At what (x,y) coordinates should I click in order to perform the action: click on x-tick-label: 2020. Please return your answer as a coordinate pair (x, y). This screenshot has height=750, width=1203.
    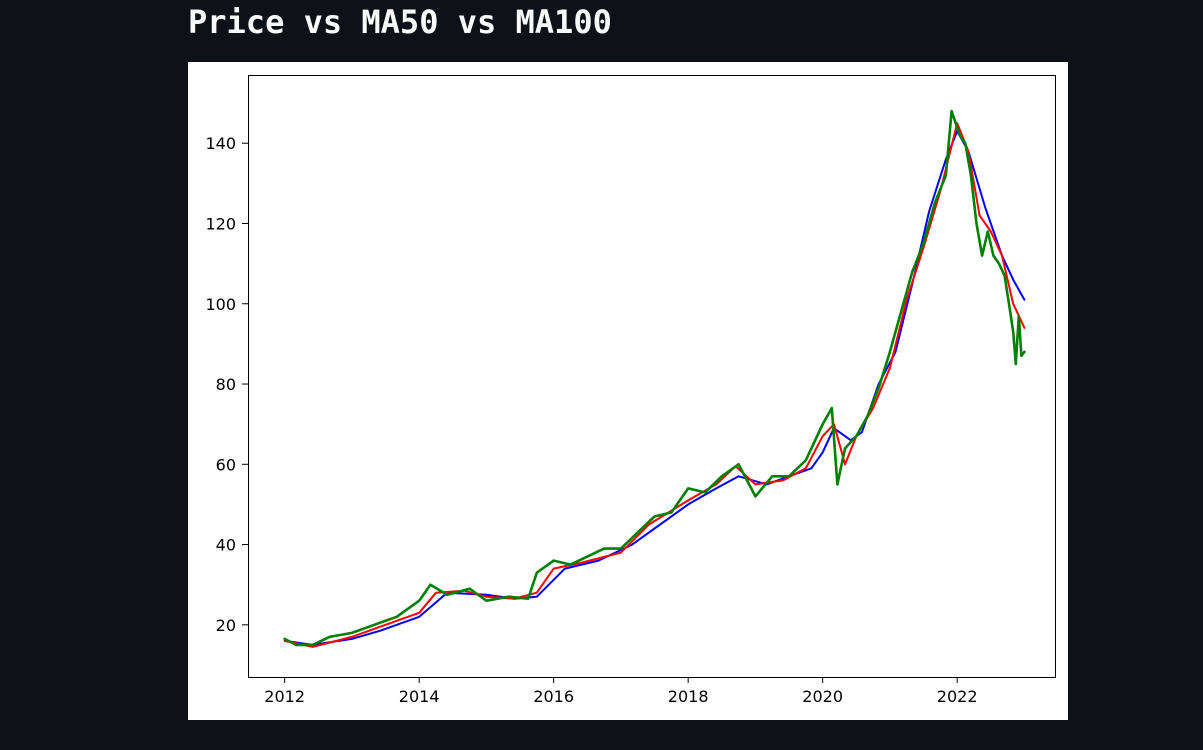
    Looking at the image, I should click on (822, 696).